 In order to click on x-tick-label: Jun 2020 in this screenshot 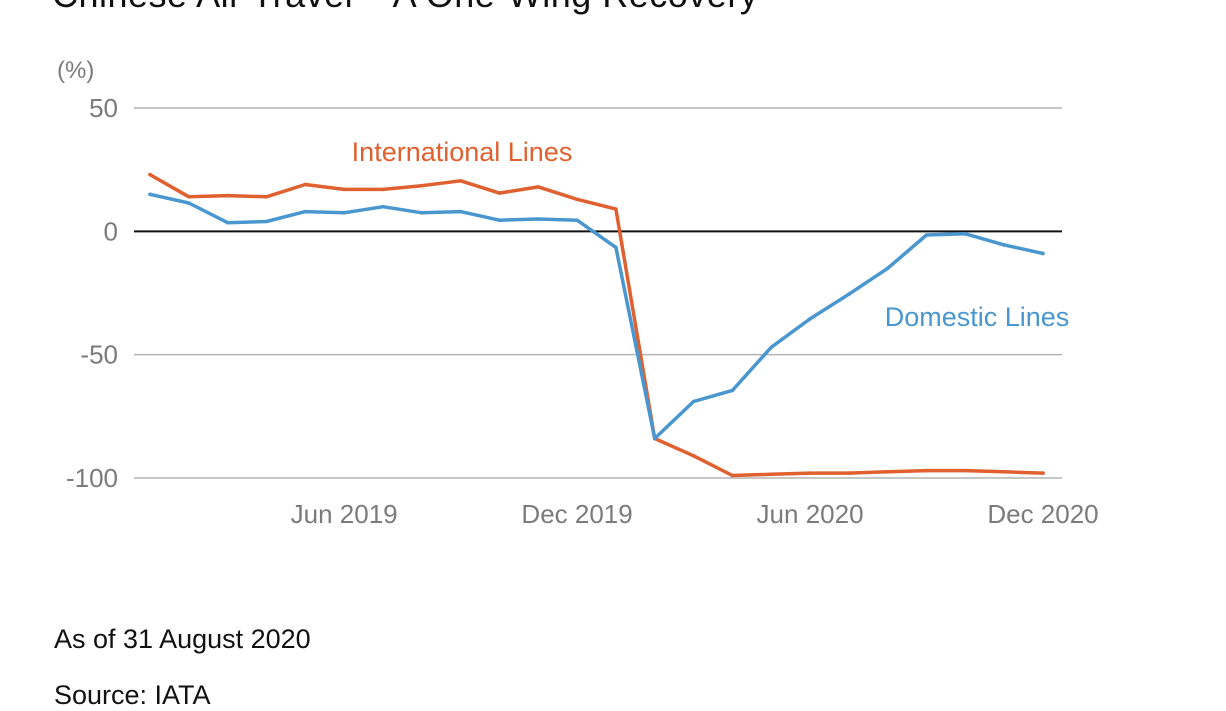, I will do `click(810, 514)`.